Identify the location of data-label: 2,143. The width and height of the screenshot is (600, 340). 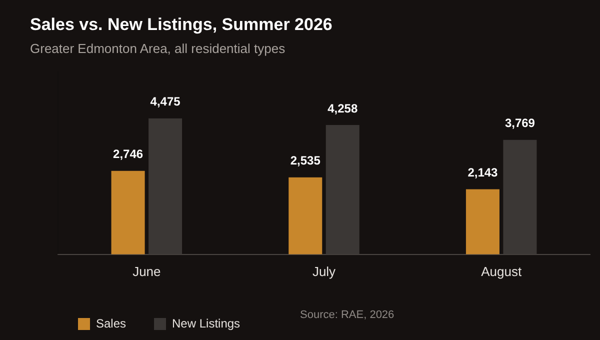
(483, 173).